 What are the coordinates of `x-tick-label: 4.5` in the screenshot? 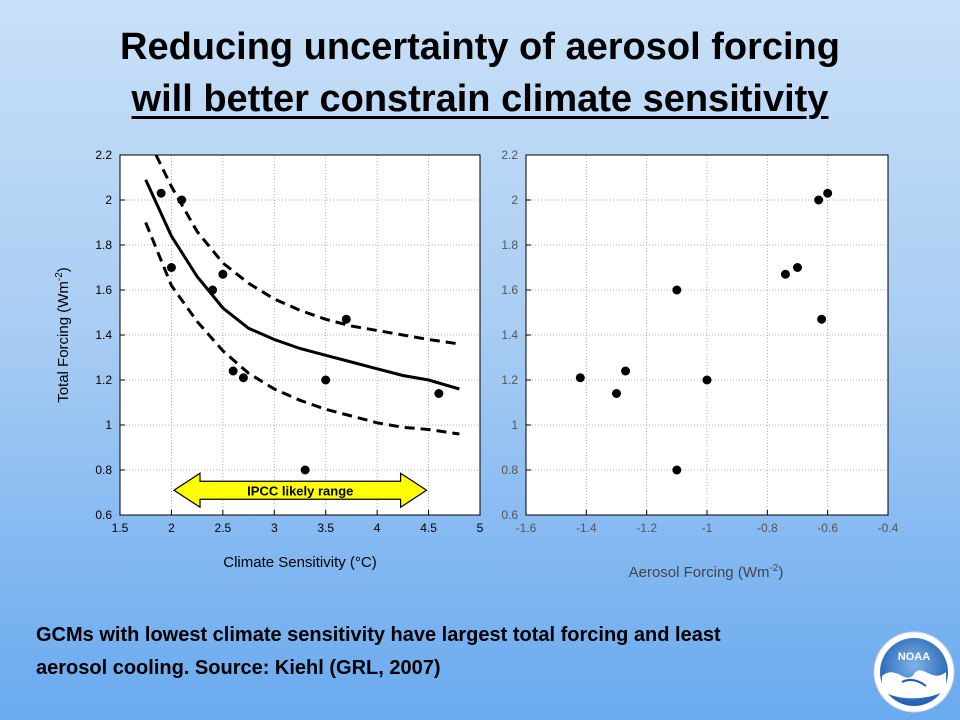 It's located at (428, 528).